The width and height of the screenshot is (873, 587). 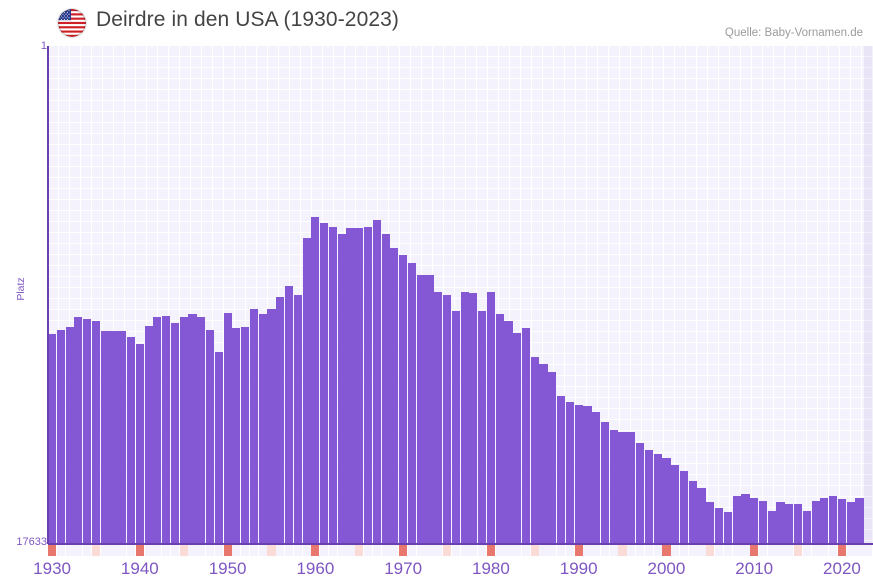 I want to click on bar-2019, so click(x=833, y=520).